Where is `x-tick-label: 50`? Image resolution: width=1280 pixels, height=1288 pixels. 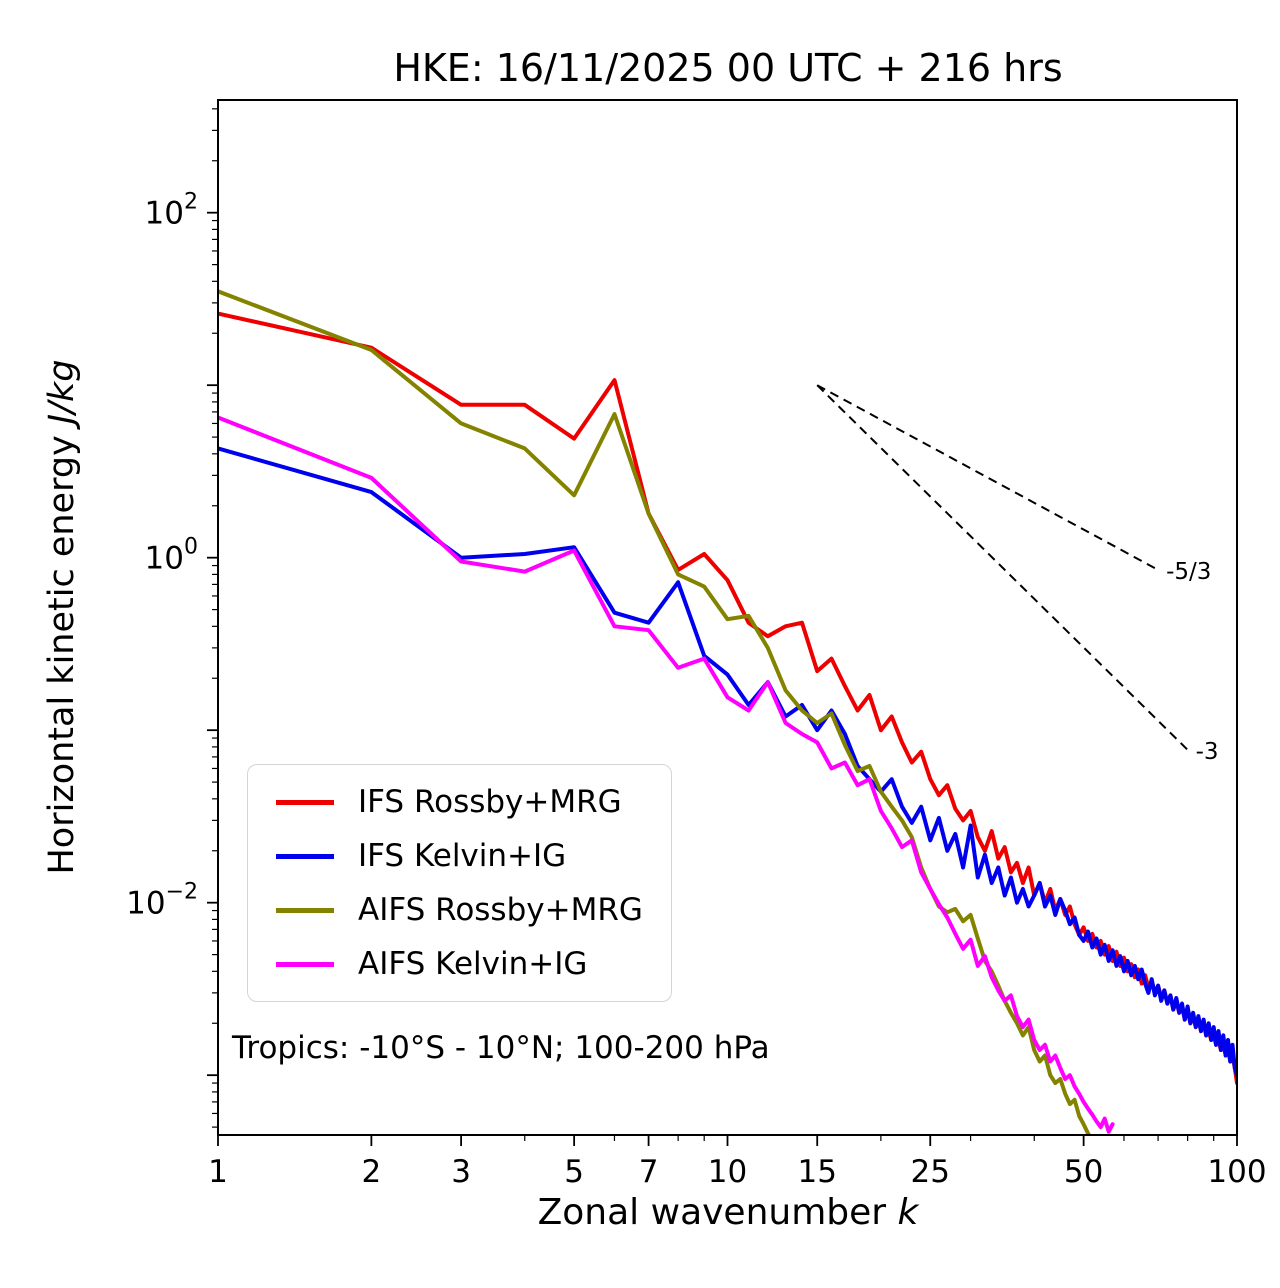 x-tick-label: 50 is located at coordinates (1083, 1172).